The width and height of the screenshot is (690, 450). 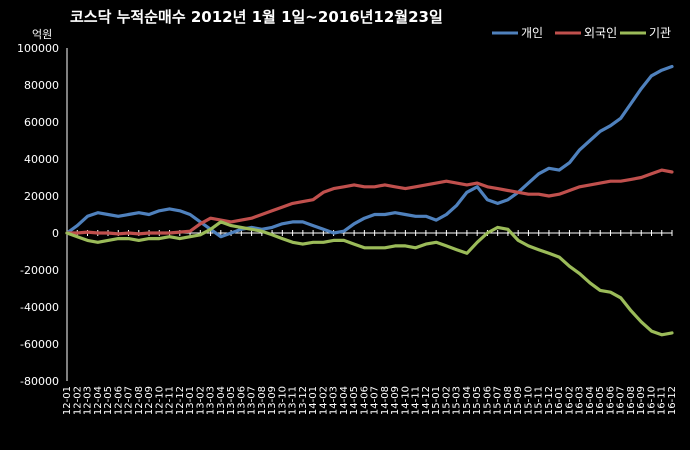 What do you see at coordinates (231, 400) in the screenshot?
I see `x-tick-label: 13-05` at bounding box center [231, 400].